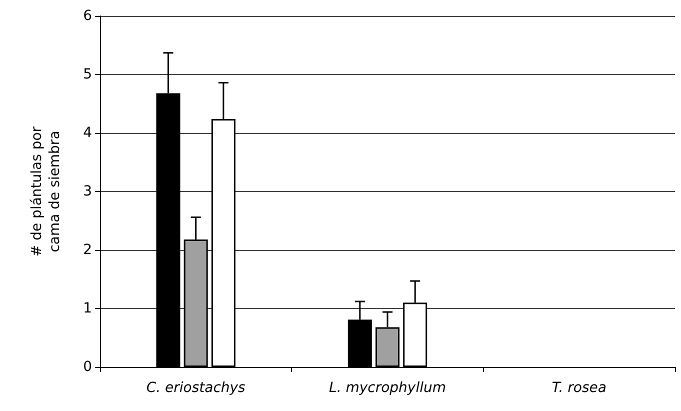  I want to click on x-tick-label: L. mycrophyllum, so click(387, 388).